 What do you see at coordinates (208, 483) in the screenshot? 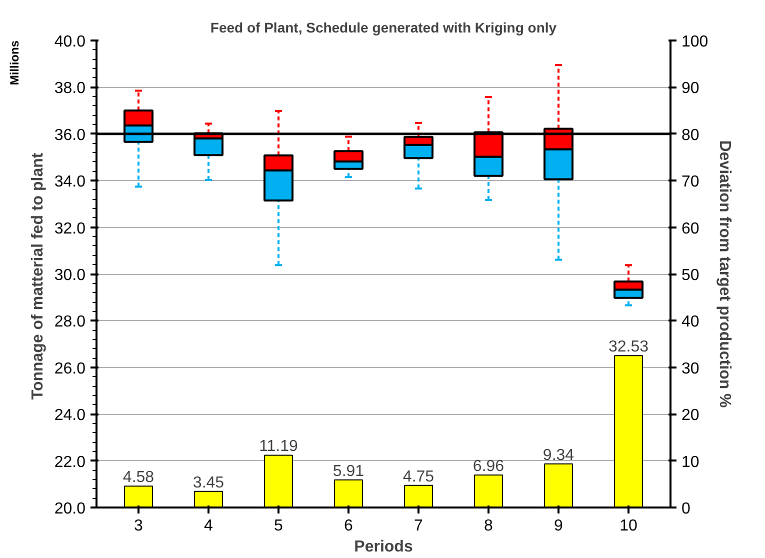
I see `data-label: 3.45` at bounding box center [208, 483].